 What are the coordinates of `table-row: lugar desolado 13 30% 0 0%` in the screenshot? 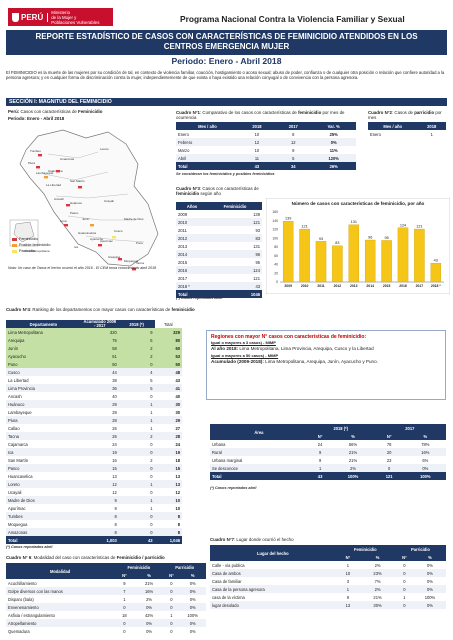 It's located at (328, 605).